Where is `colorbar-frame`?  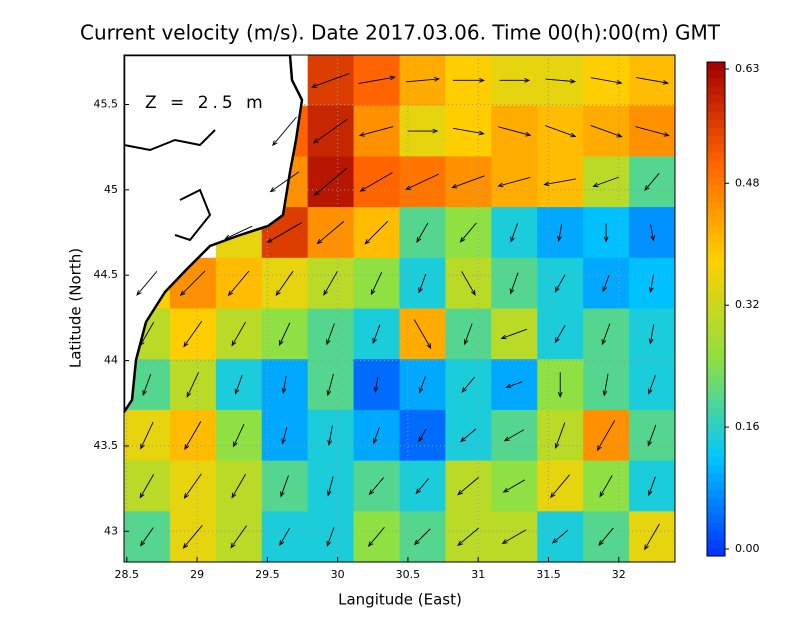 colorbar-frame is located at coordinates (716, 309).